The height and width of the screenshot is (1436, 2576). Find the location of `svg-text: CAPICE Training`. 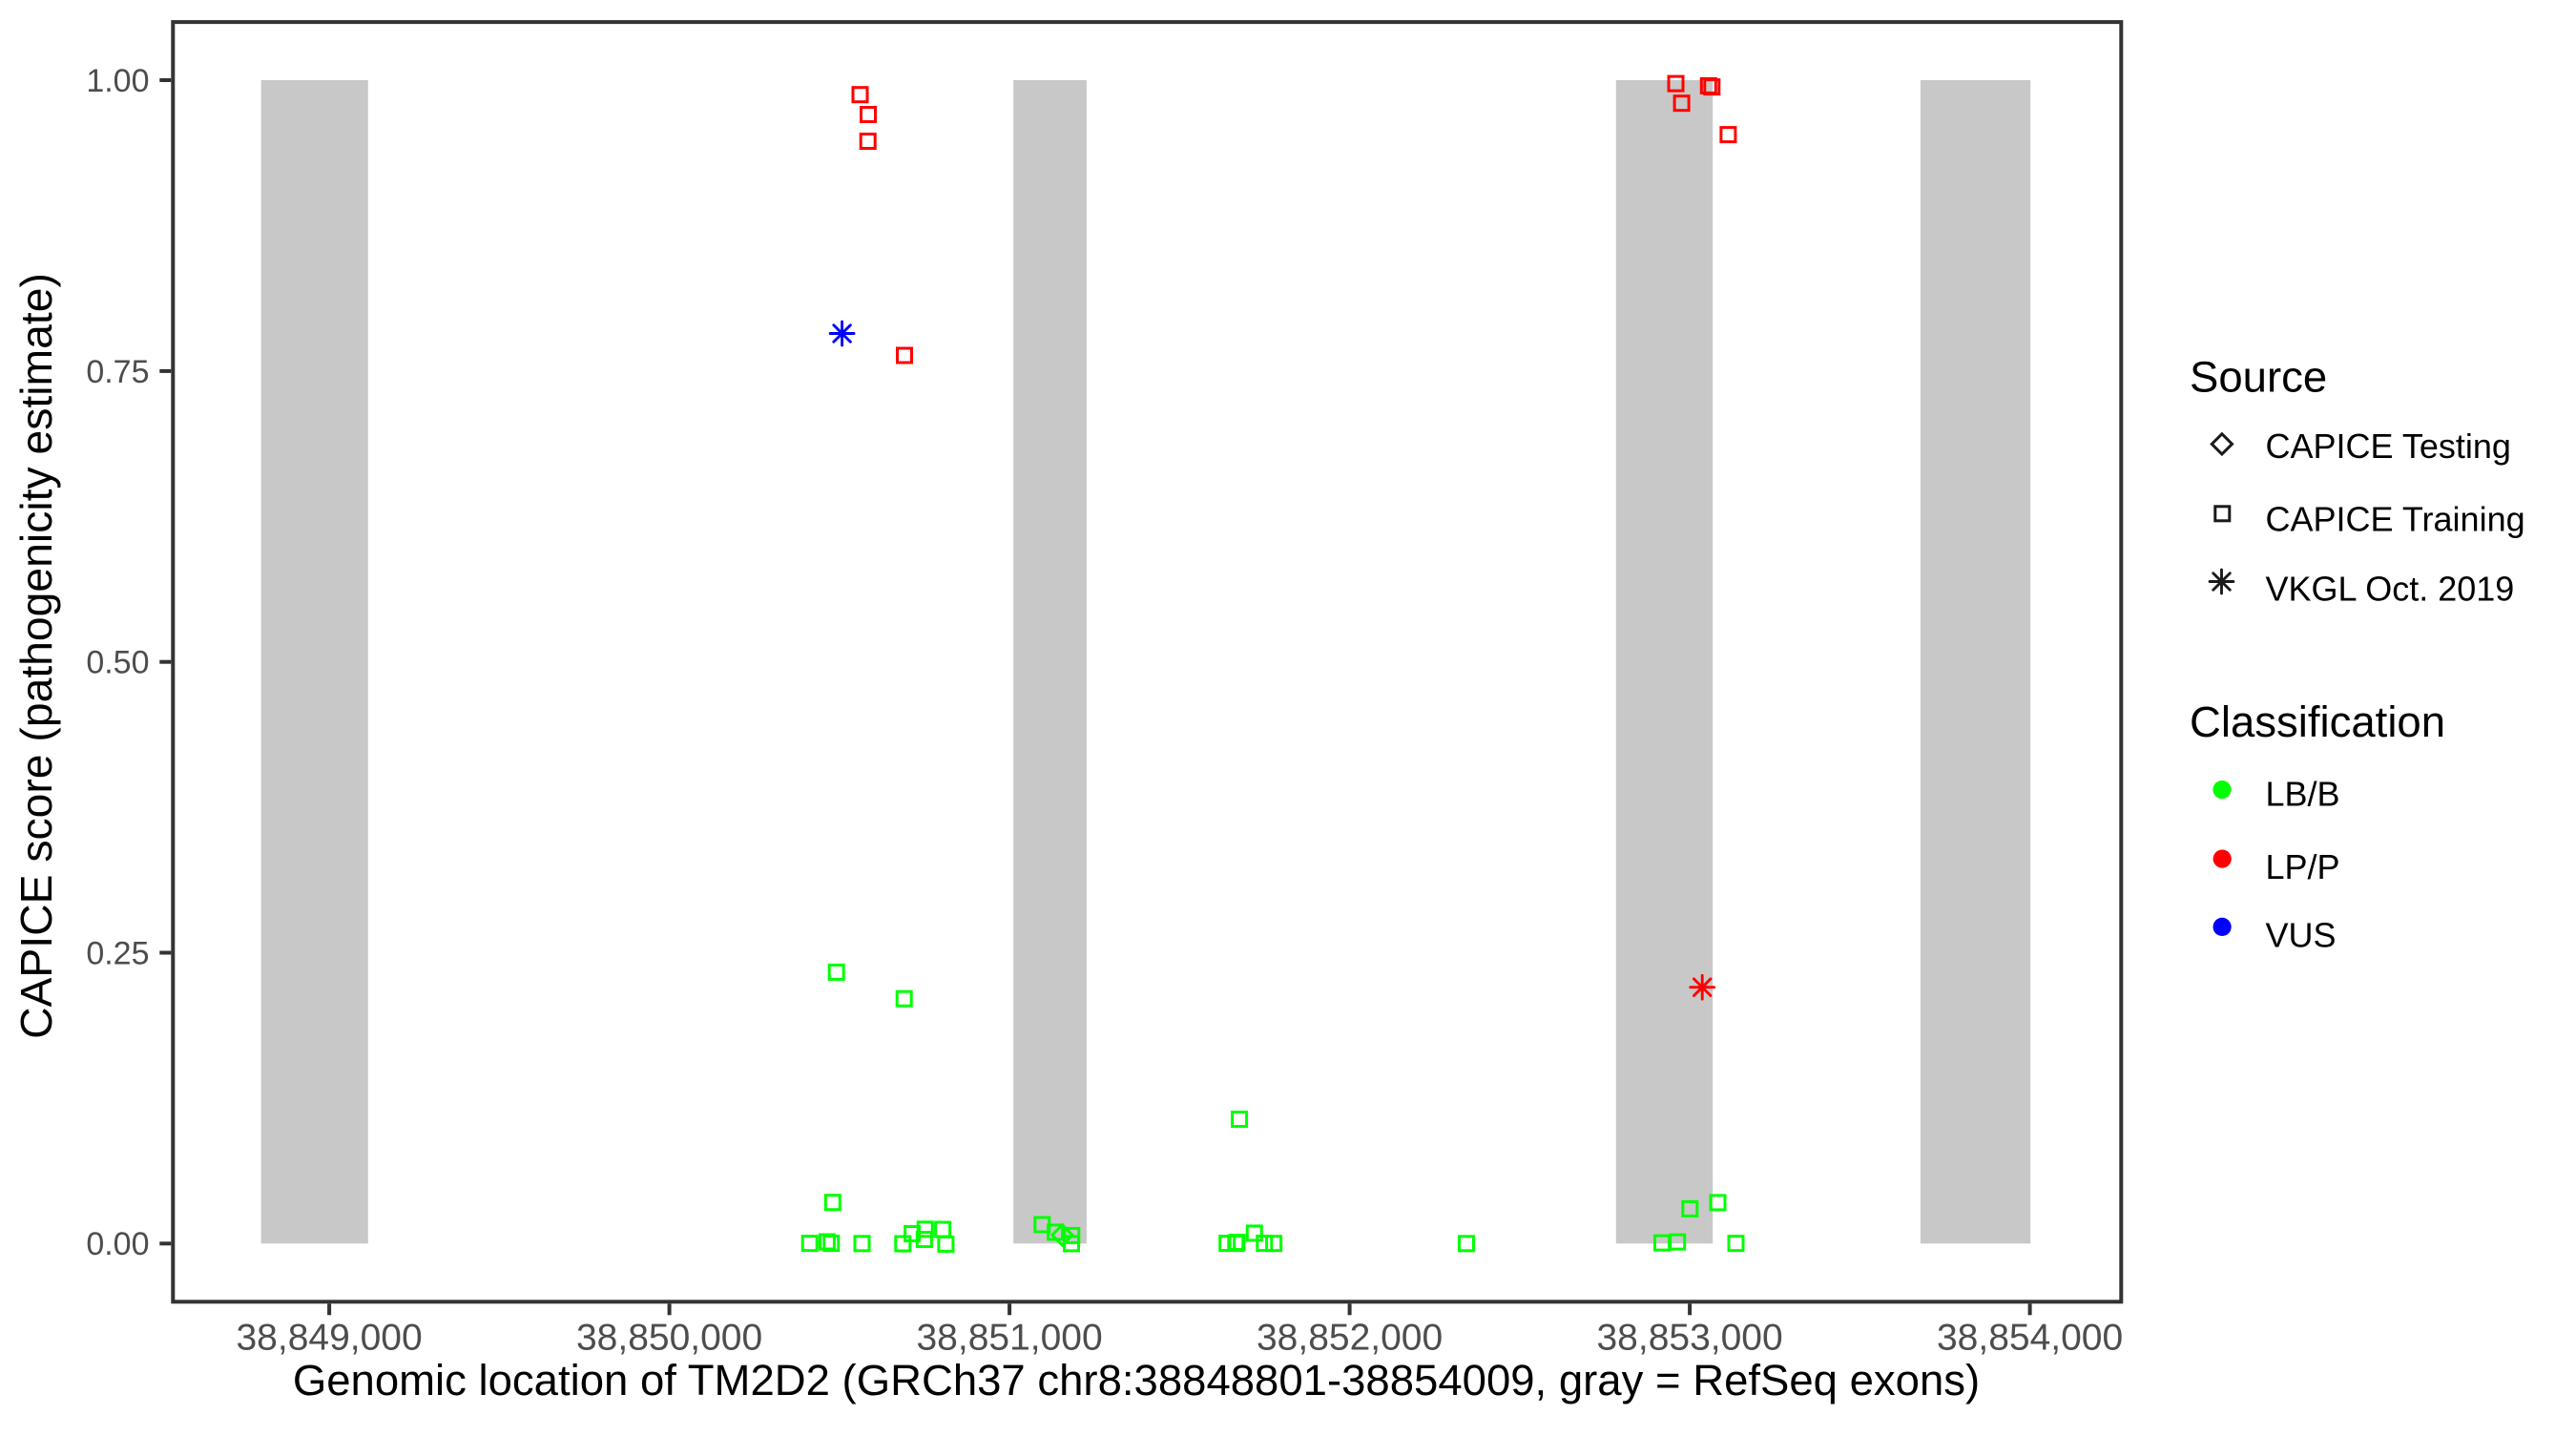

svg-text: CAPICE Training is located at coordinates (2395, 519).